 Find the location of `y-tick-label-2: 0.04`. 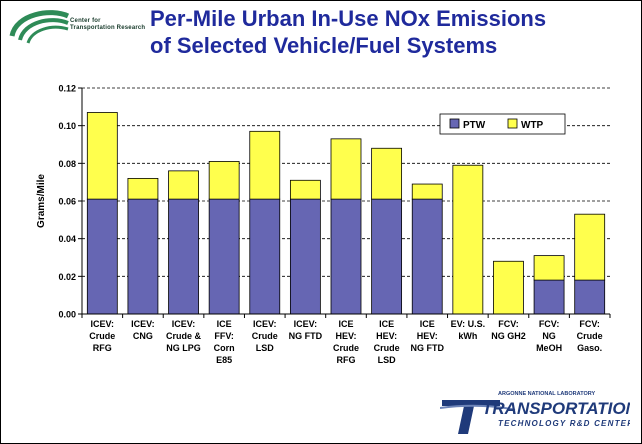

y-tick-label-2: 0.04 is located at coordinates (67, 239).